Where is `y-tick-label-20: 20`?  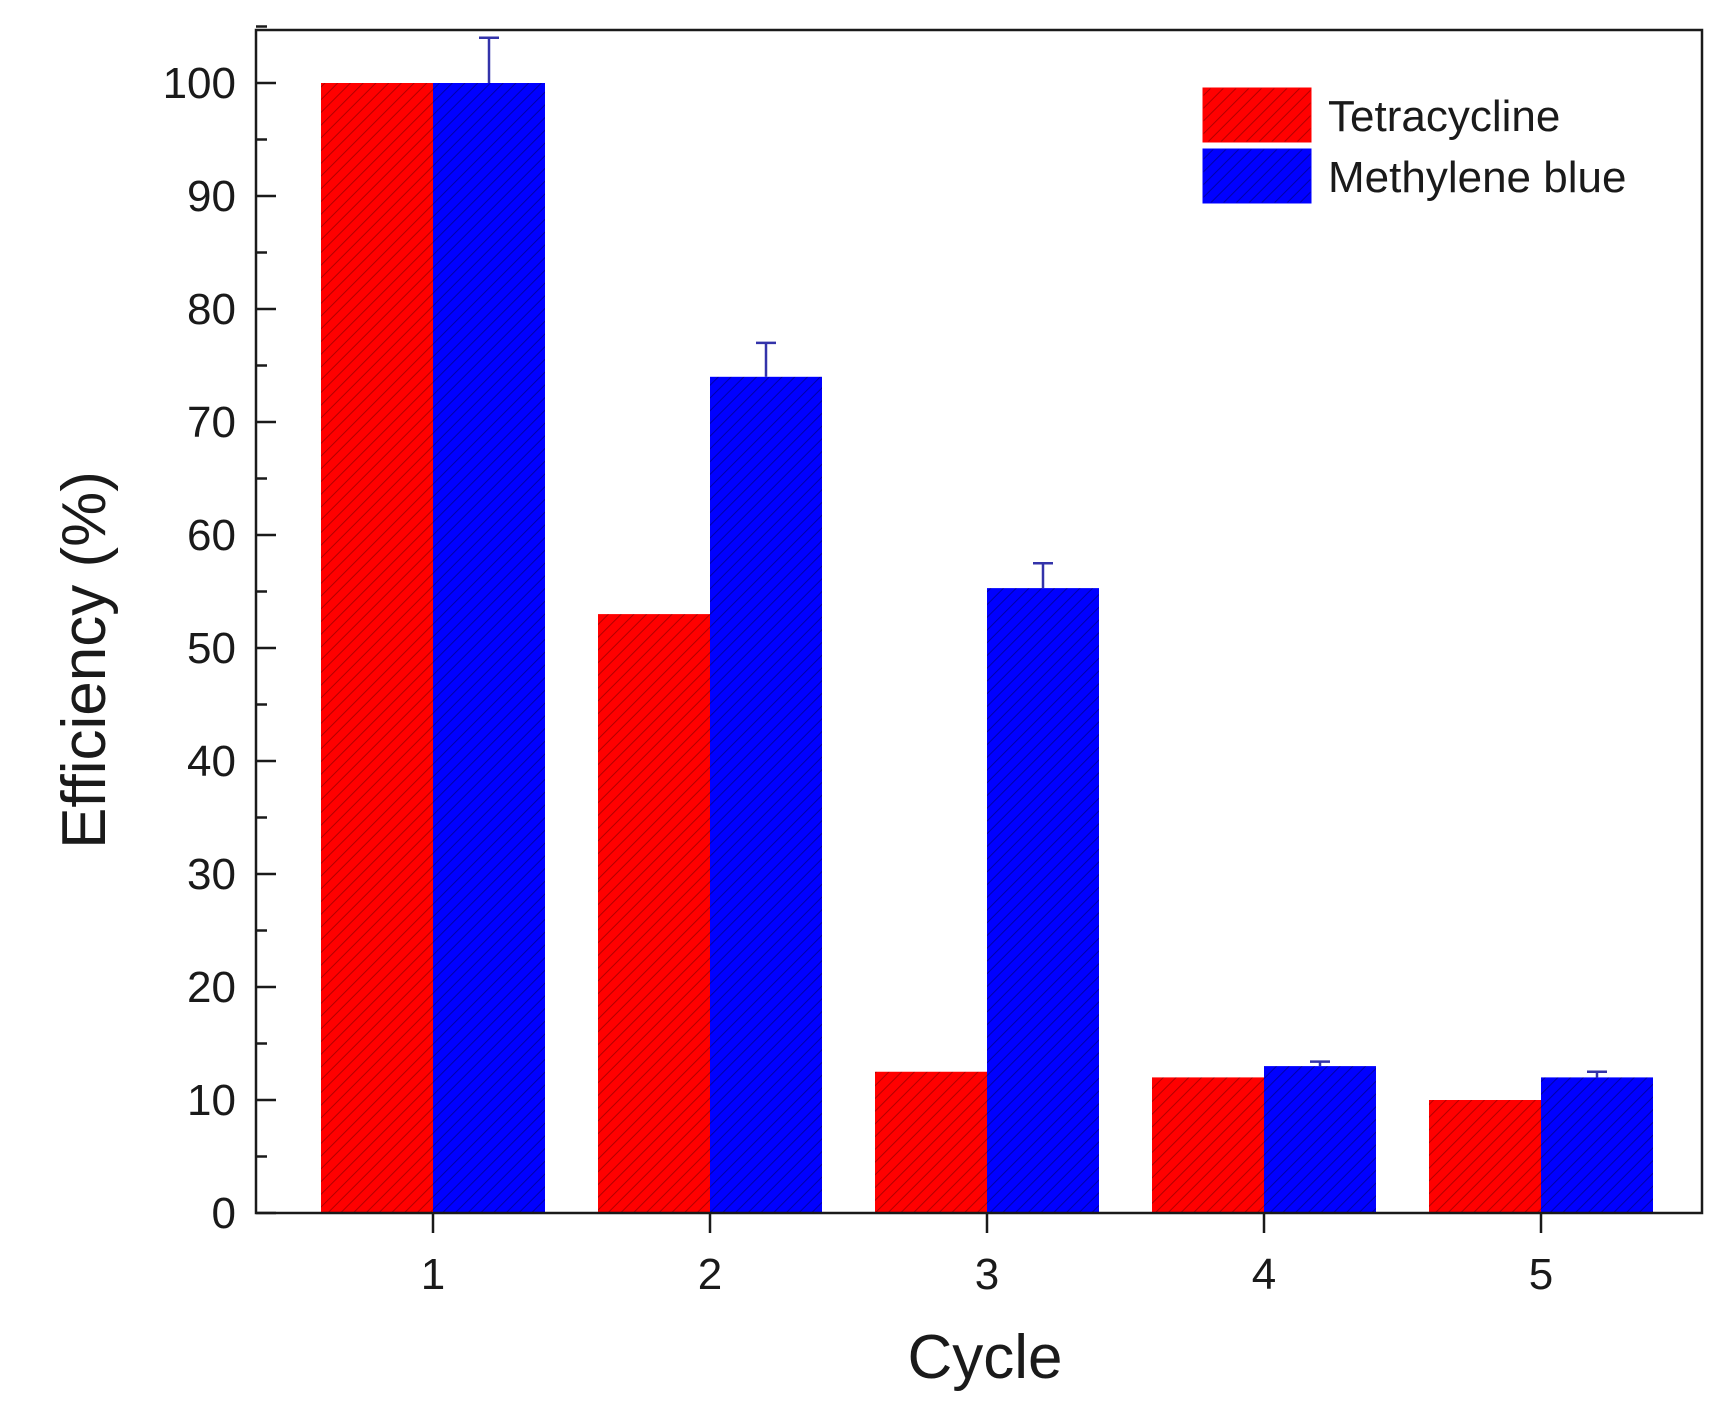 y-tick-label-20: 20 is located at coordinates (211, 987).